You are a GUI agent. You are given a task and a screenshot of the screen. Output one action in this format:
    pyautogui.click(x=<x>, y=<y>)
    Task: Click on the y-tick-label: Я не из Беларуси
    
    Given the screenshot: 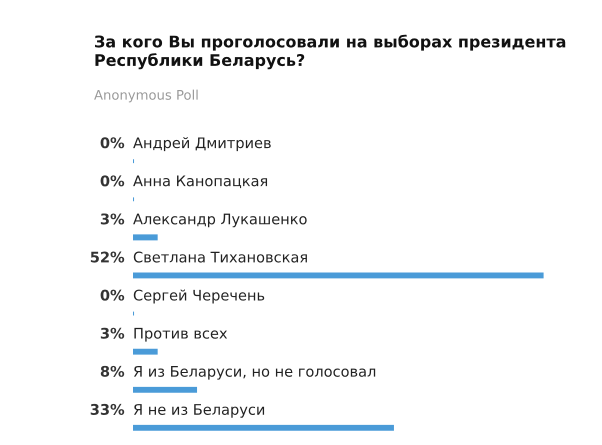 What is the action you would take?
    pyautogui.click(x=199, y=411)
    